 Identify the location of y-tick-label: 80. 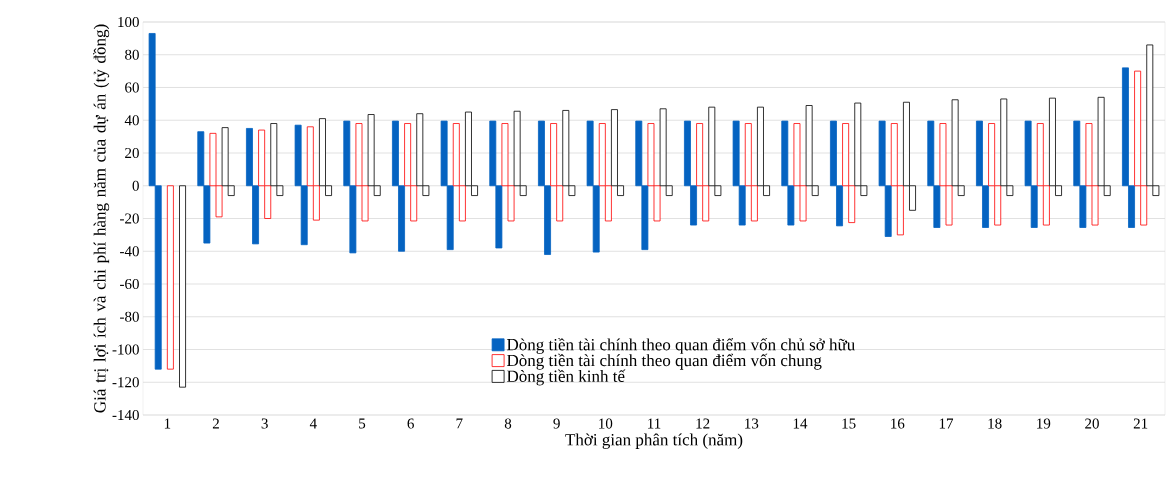
(132, 54).